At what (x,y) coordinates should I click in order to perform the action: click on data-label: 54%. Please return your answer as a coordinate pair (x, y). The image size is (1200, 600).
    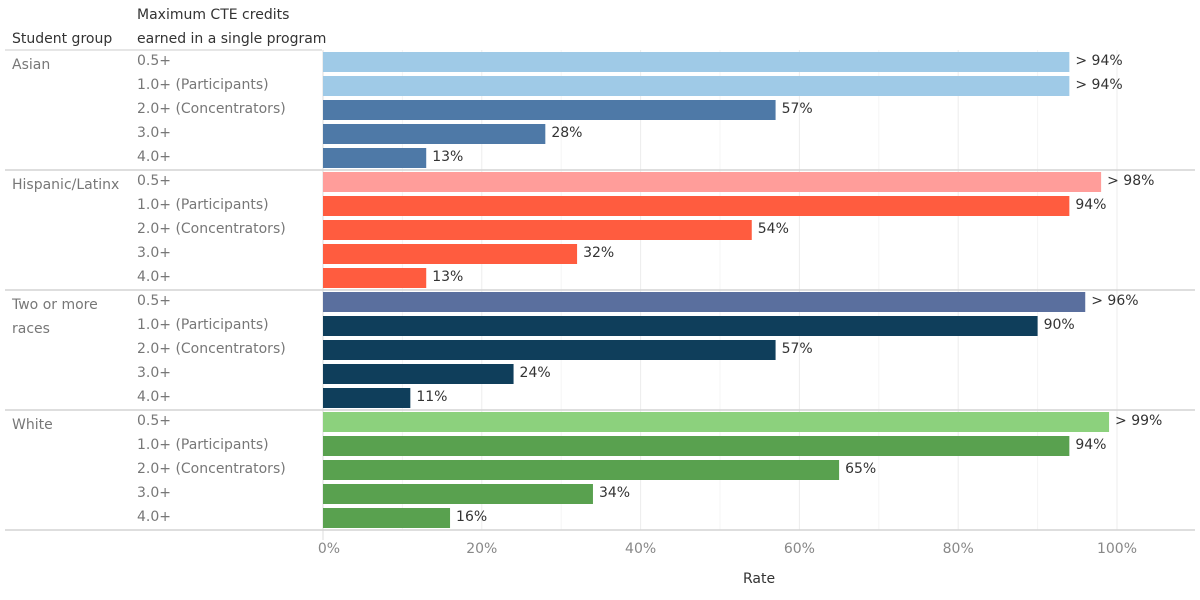
    Looking at the image, I should click on (773, 229).